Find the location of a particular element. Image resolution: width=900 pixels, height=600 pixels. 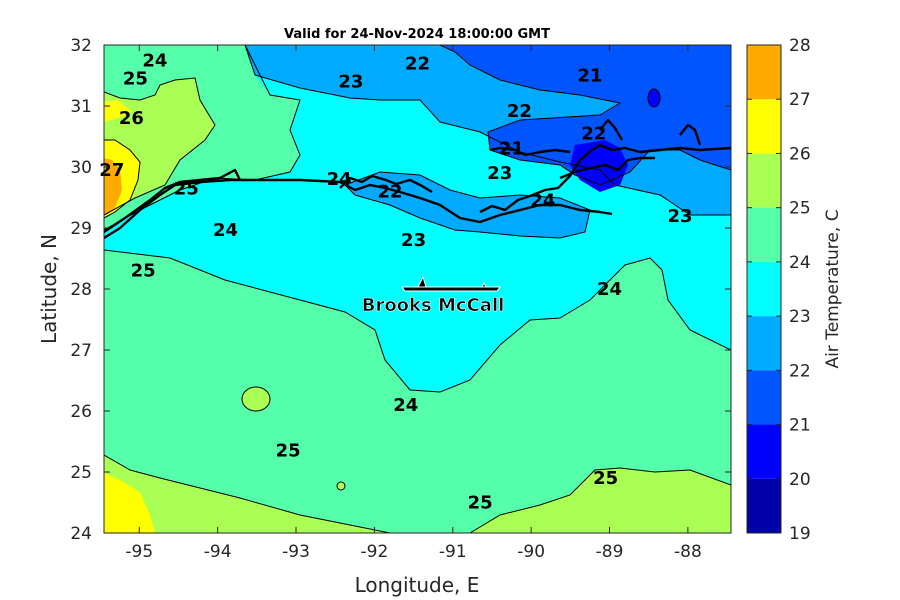

colorbar: 19 20 21 22 23 24 25 26 27 28 is located at coordinates (779, 290).